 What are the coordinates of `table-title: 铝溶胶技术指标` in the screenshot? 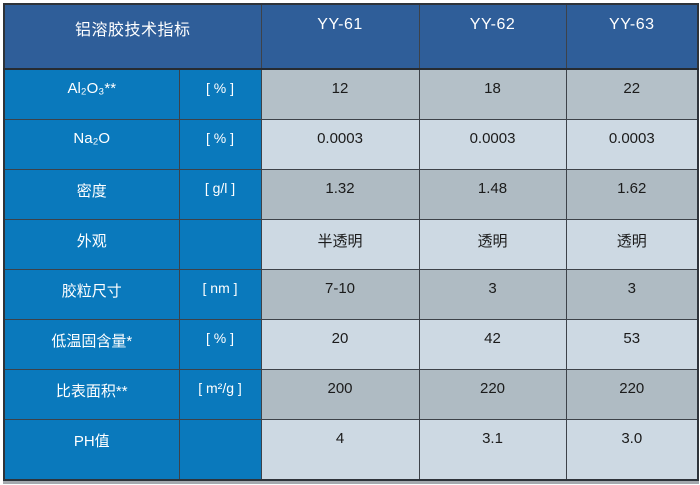 It's located at (132, 36).